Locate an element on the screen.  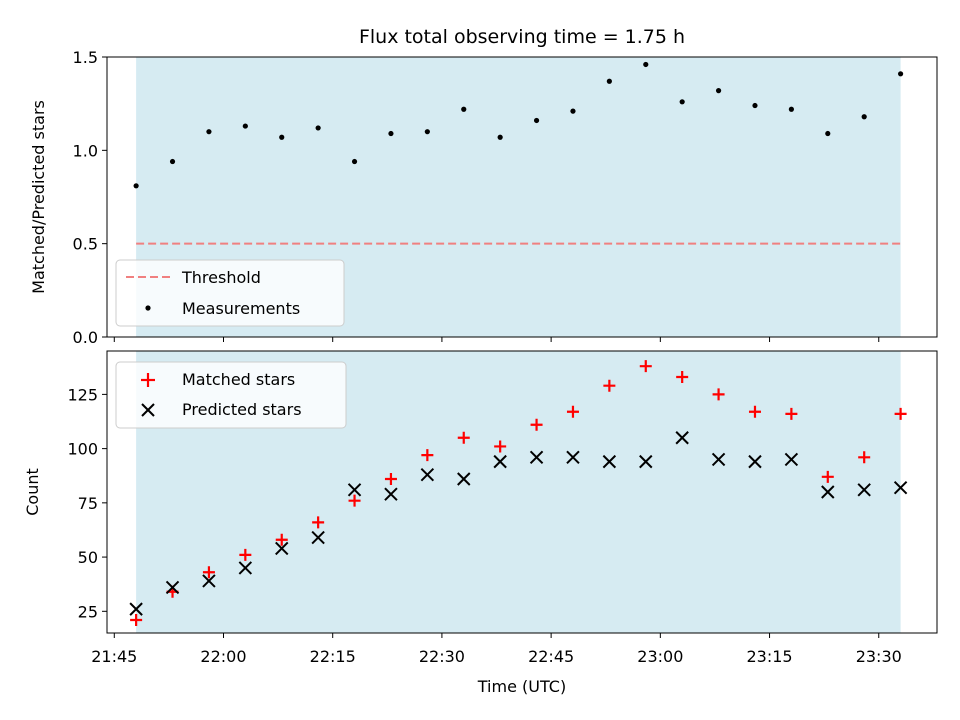
y-tick-label: 125 is located at coordinates (82, 394).